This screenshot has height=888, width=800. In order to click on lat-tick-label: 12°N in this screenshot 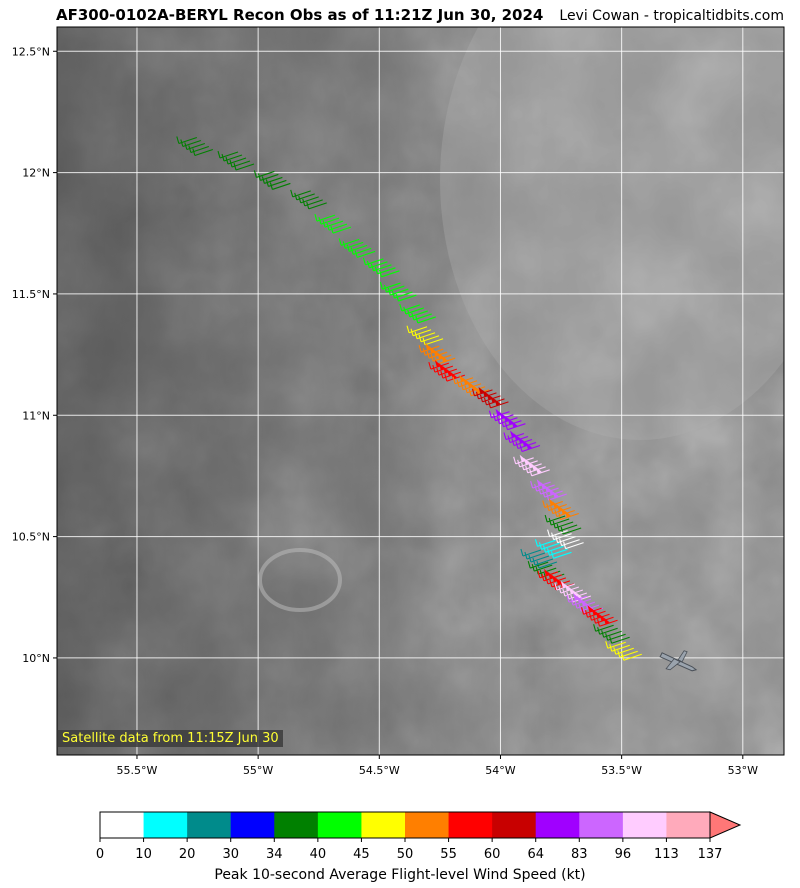, I will do `click(36, 173)`.